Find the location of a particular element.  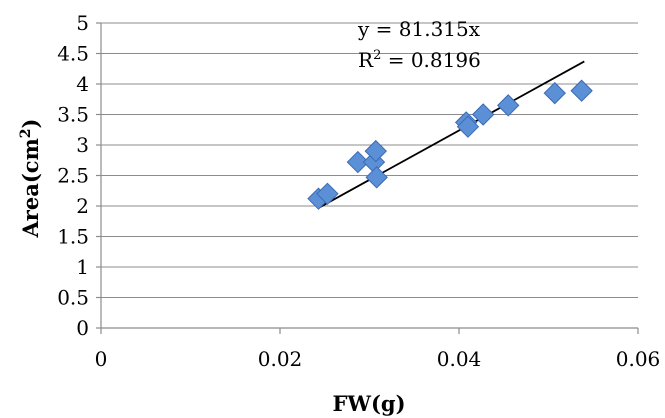

y-tick-label: 5 is located at coordinates (82, 23).